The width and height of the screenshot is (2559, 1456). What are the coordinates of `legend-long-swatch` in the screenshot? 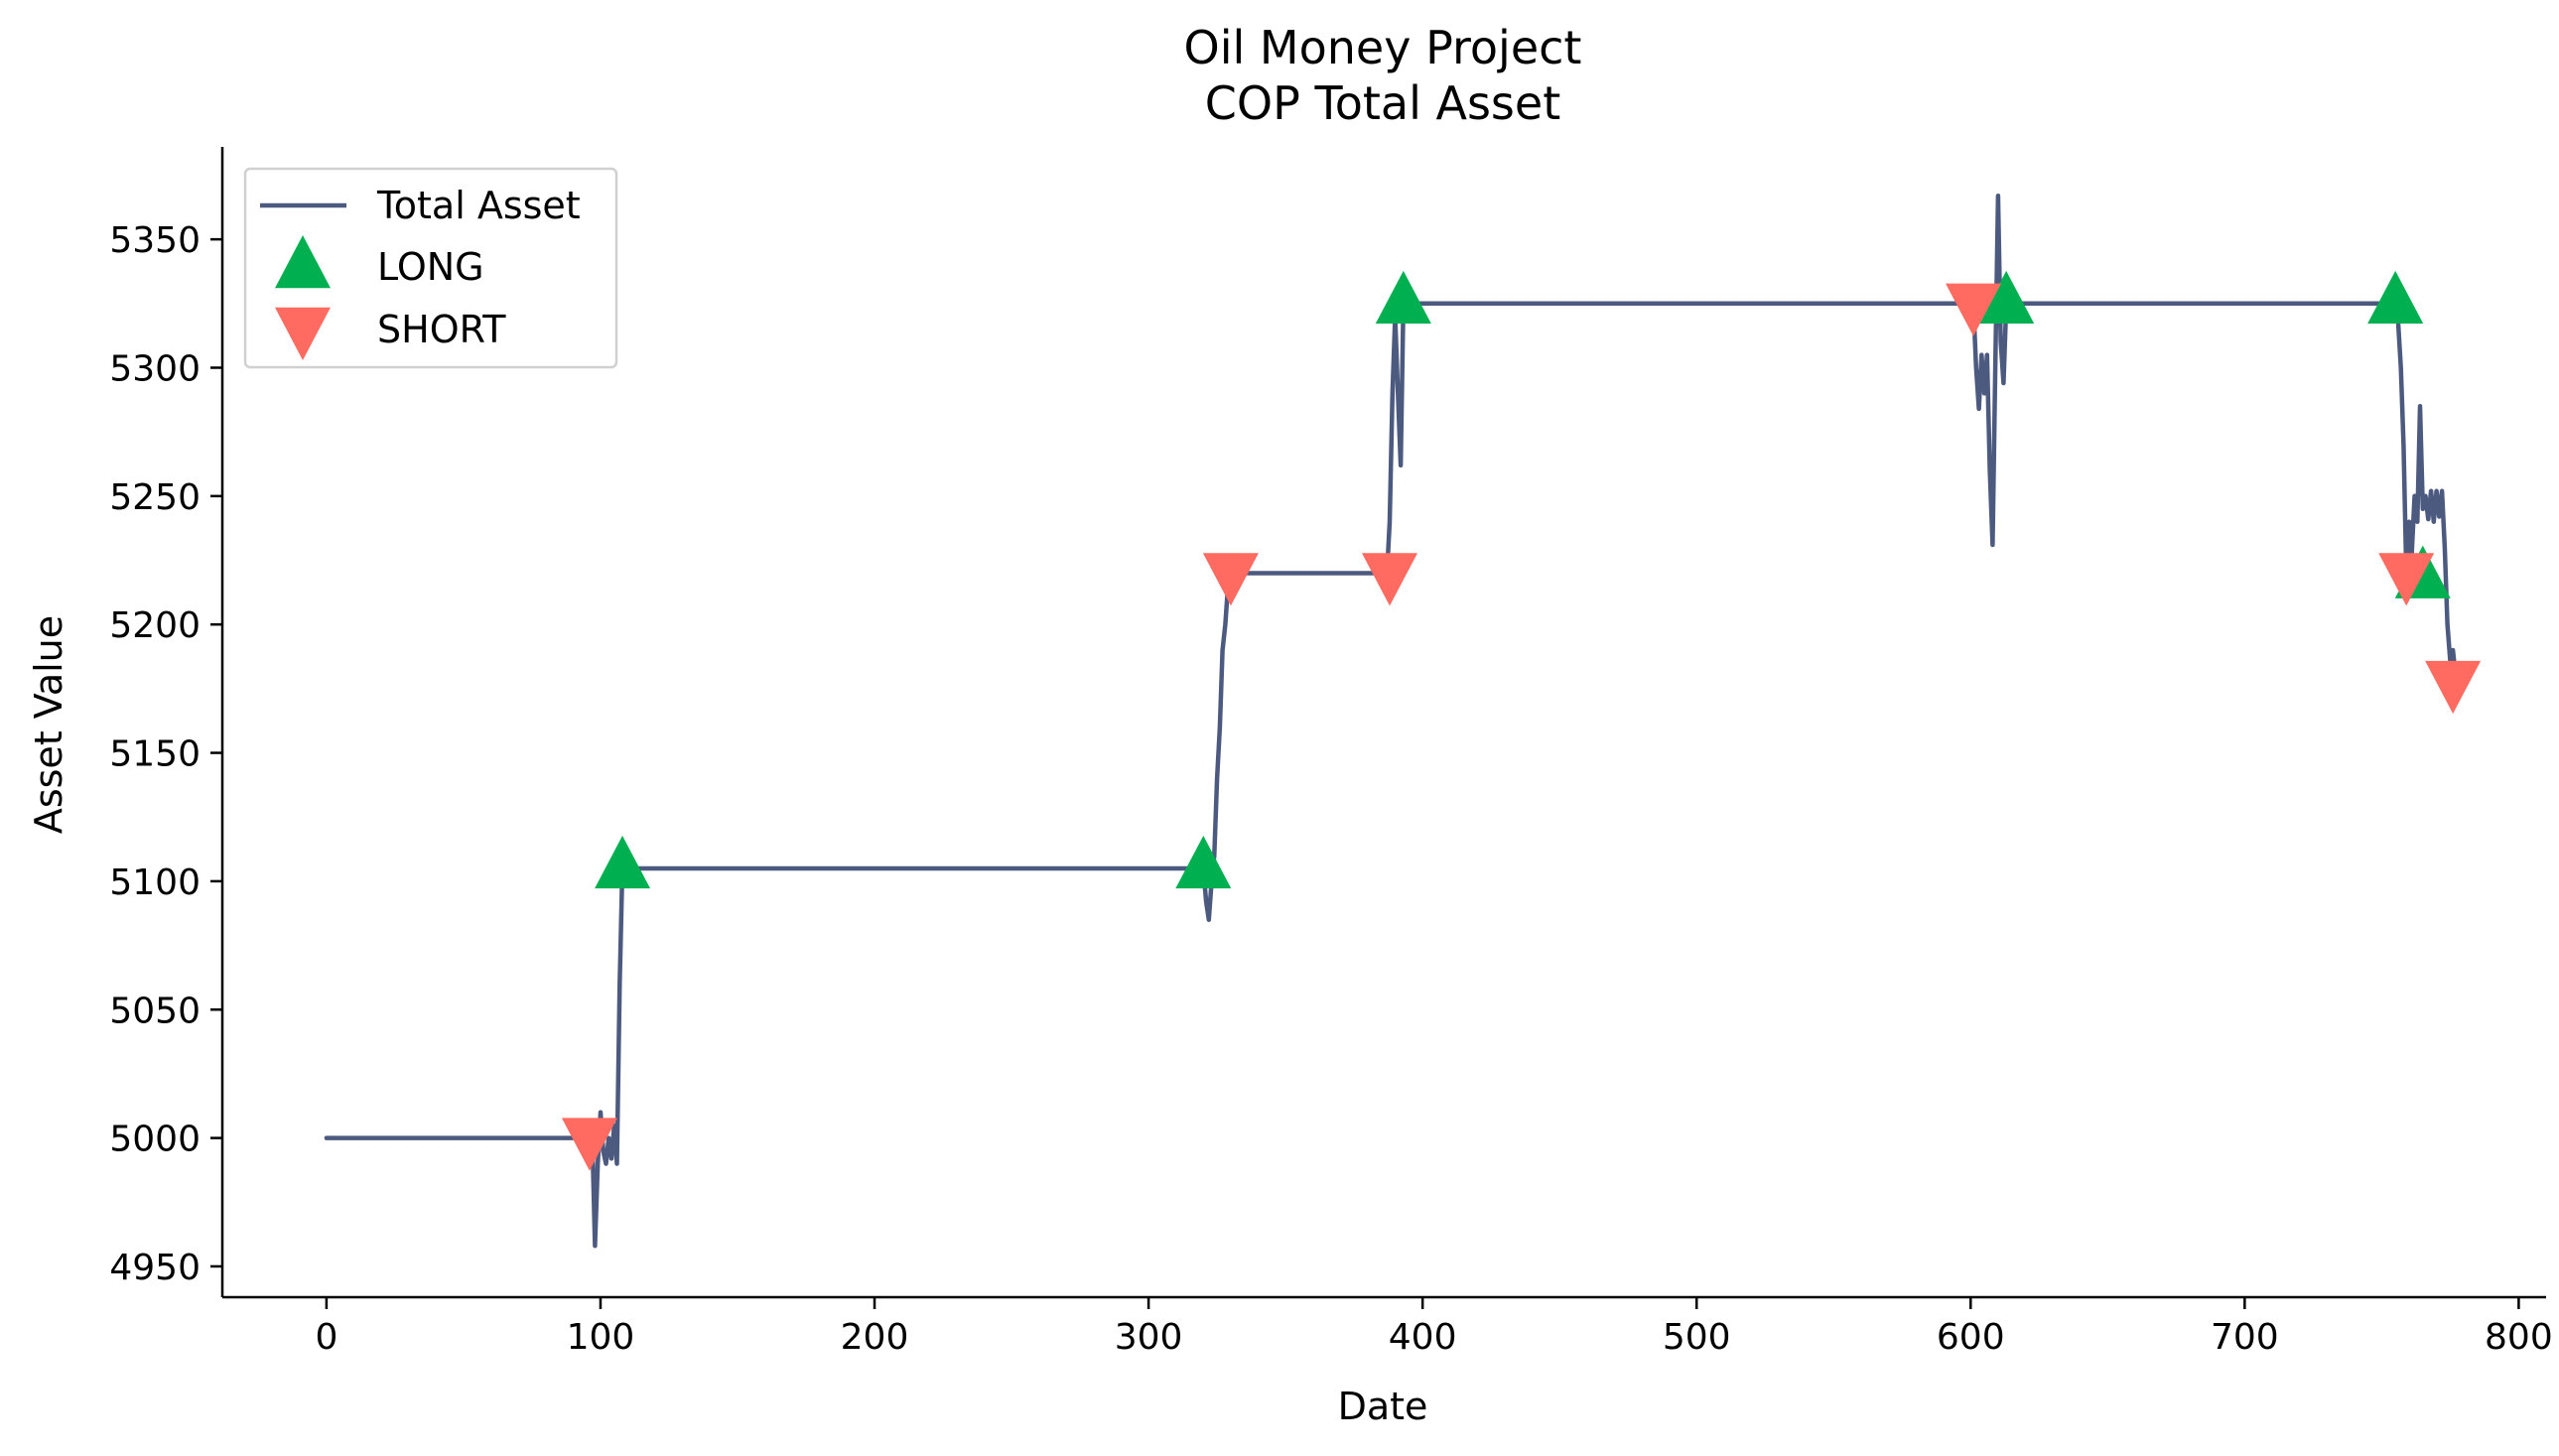 It's located at (303, 262).